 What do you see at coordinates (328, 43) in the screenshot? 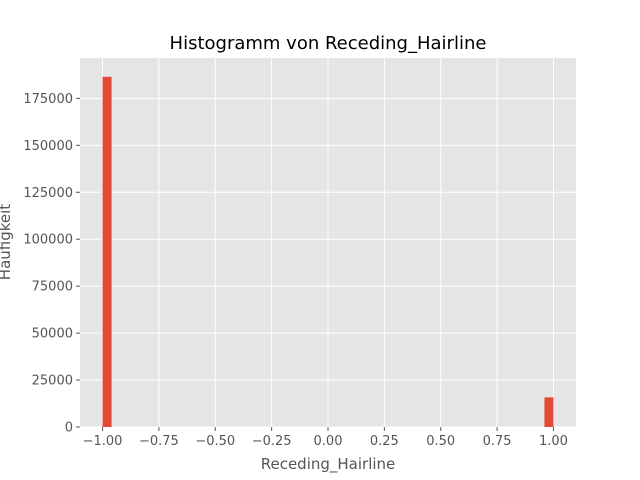
I see `chart-title: Histogramm von Receding_Hairline` at bounding box center [328, 43].